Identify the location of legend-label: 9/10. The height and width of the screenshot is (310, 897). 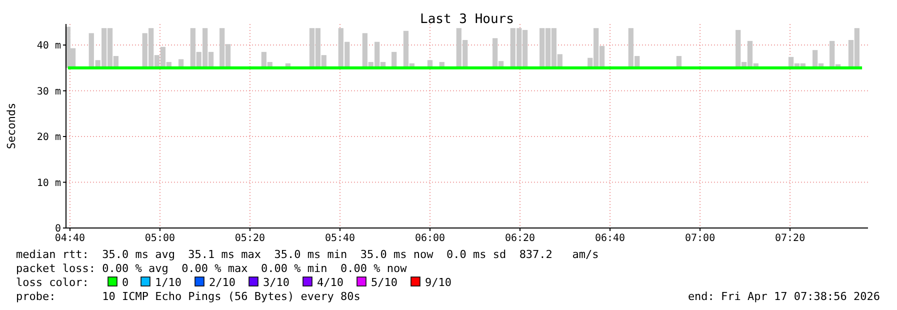
(438, 282).